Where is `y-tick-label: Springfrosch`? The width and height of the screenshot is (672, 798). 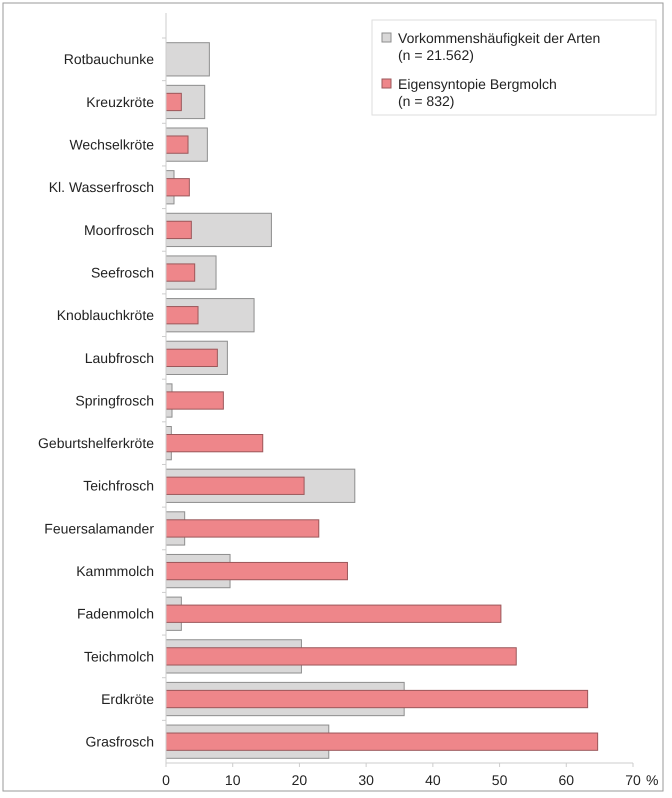 y-tick-label: Springfrosch is located at coordinates (114, 400).